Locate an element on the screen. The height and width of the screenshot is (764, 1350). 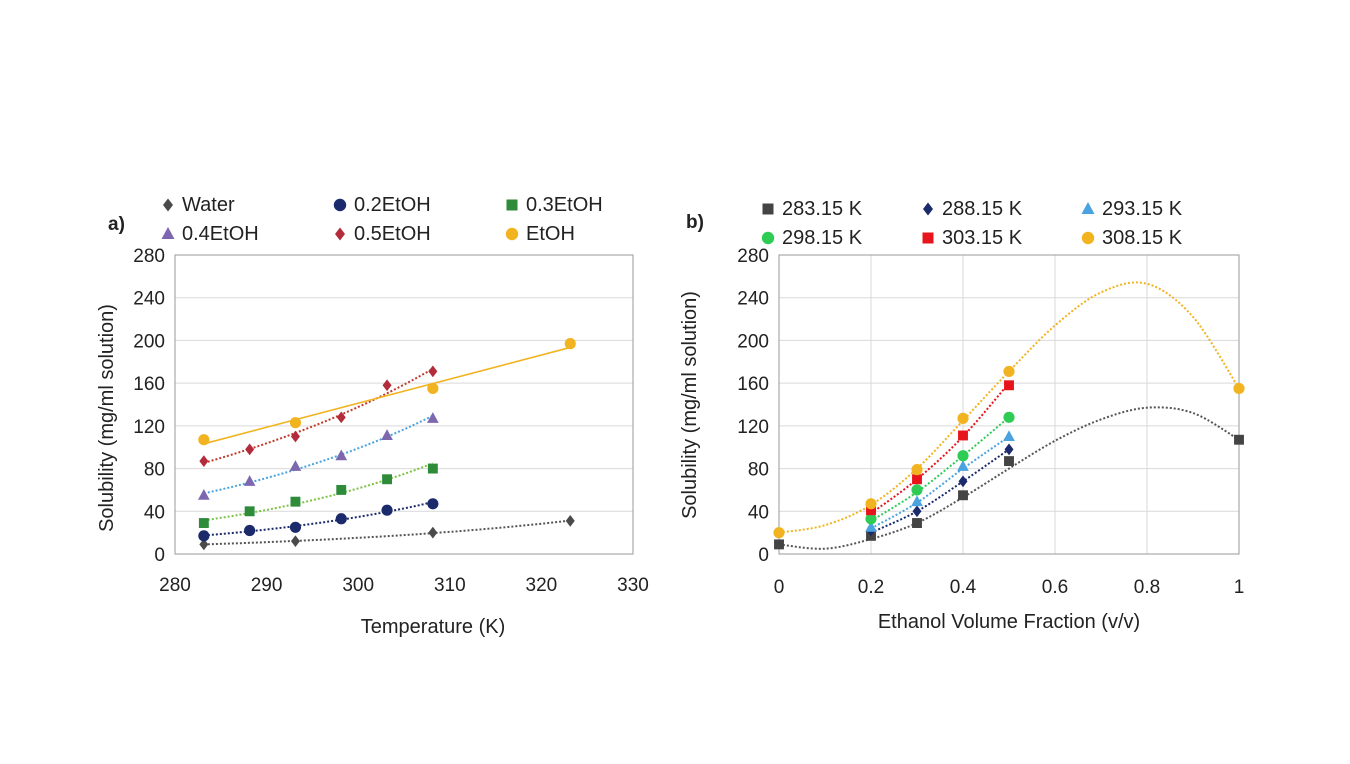
legend-marker-303-15-k is located at coordinates (928, 238).